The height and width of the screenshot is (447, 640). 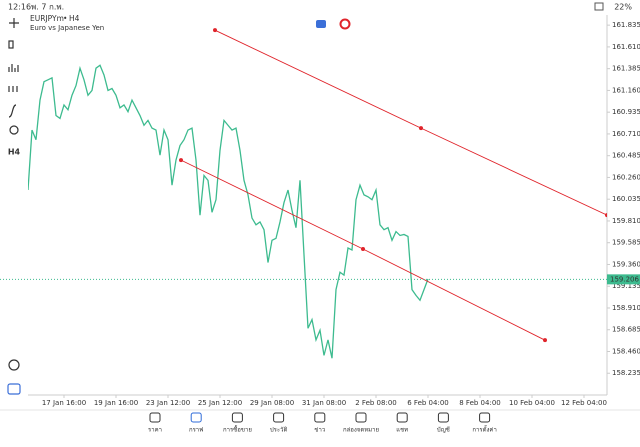 I want to click on nav-label: ข่าว, so click(x=319, y=430).